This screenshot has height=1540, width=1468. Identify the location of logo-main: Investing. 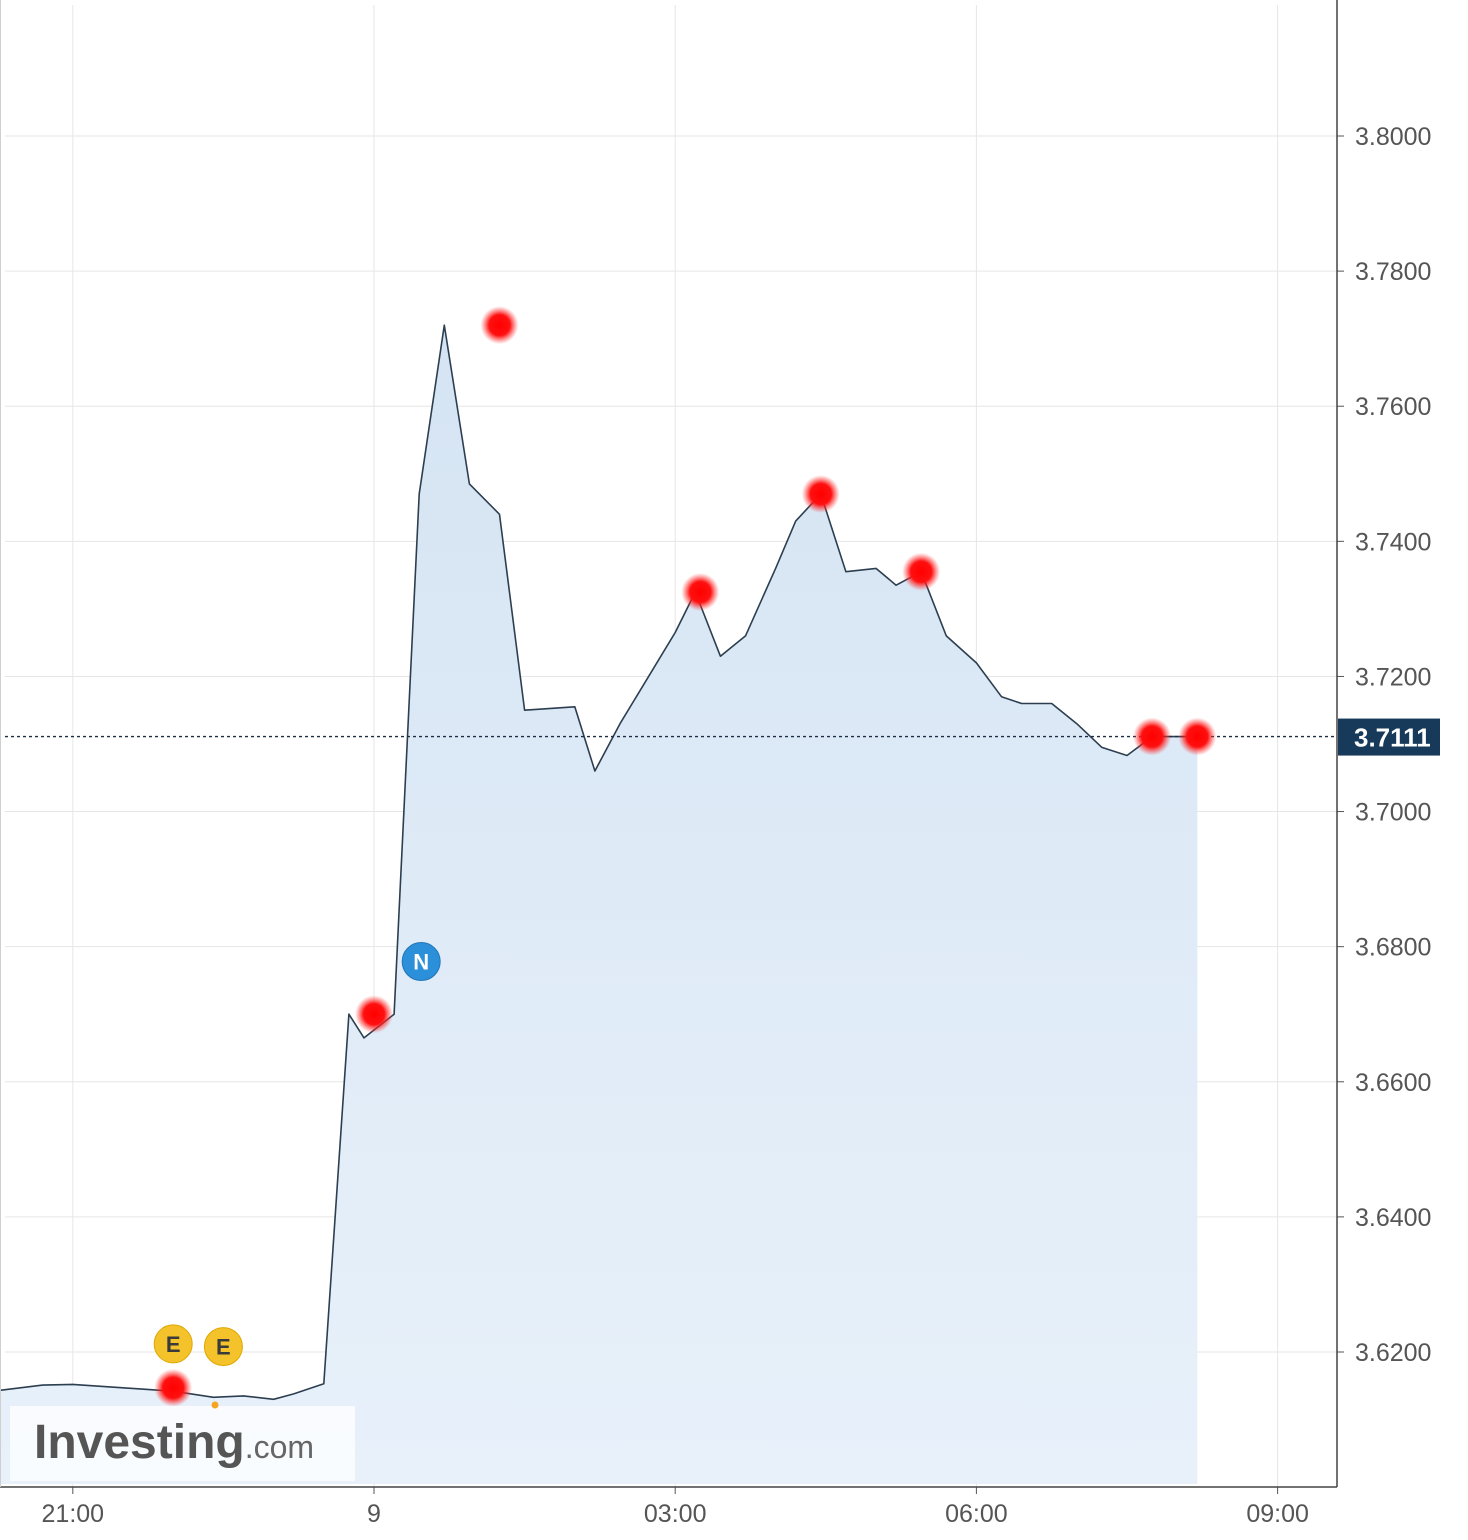
(139, 1442).